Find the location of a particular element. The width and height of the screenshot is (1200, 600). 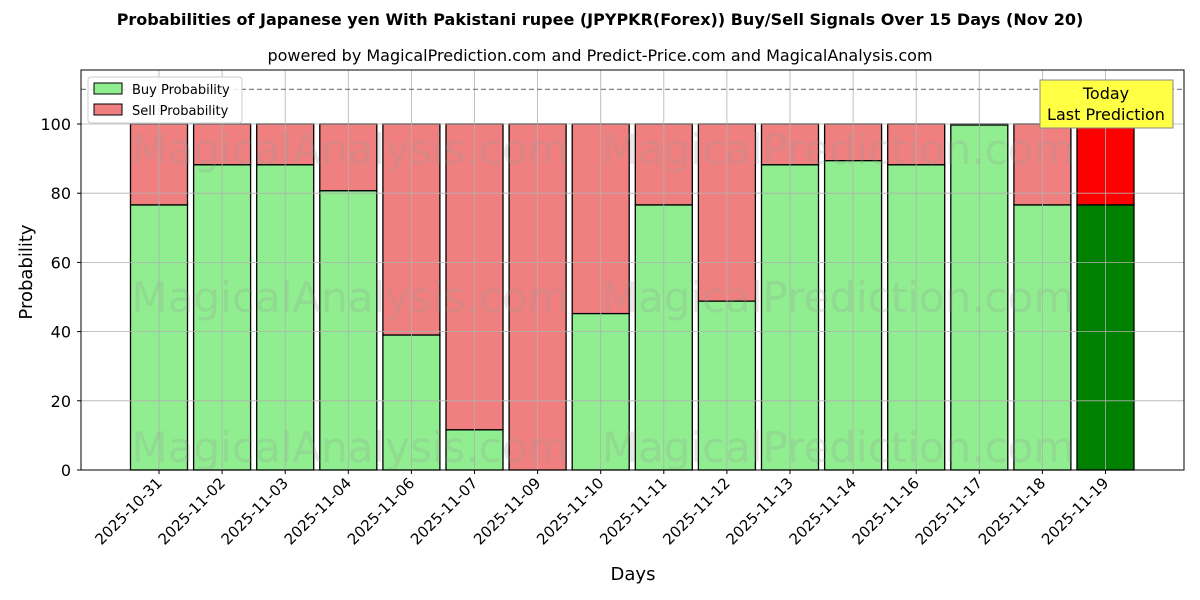

y-axis-label: Probability is located at coordinates (26, 271).